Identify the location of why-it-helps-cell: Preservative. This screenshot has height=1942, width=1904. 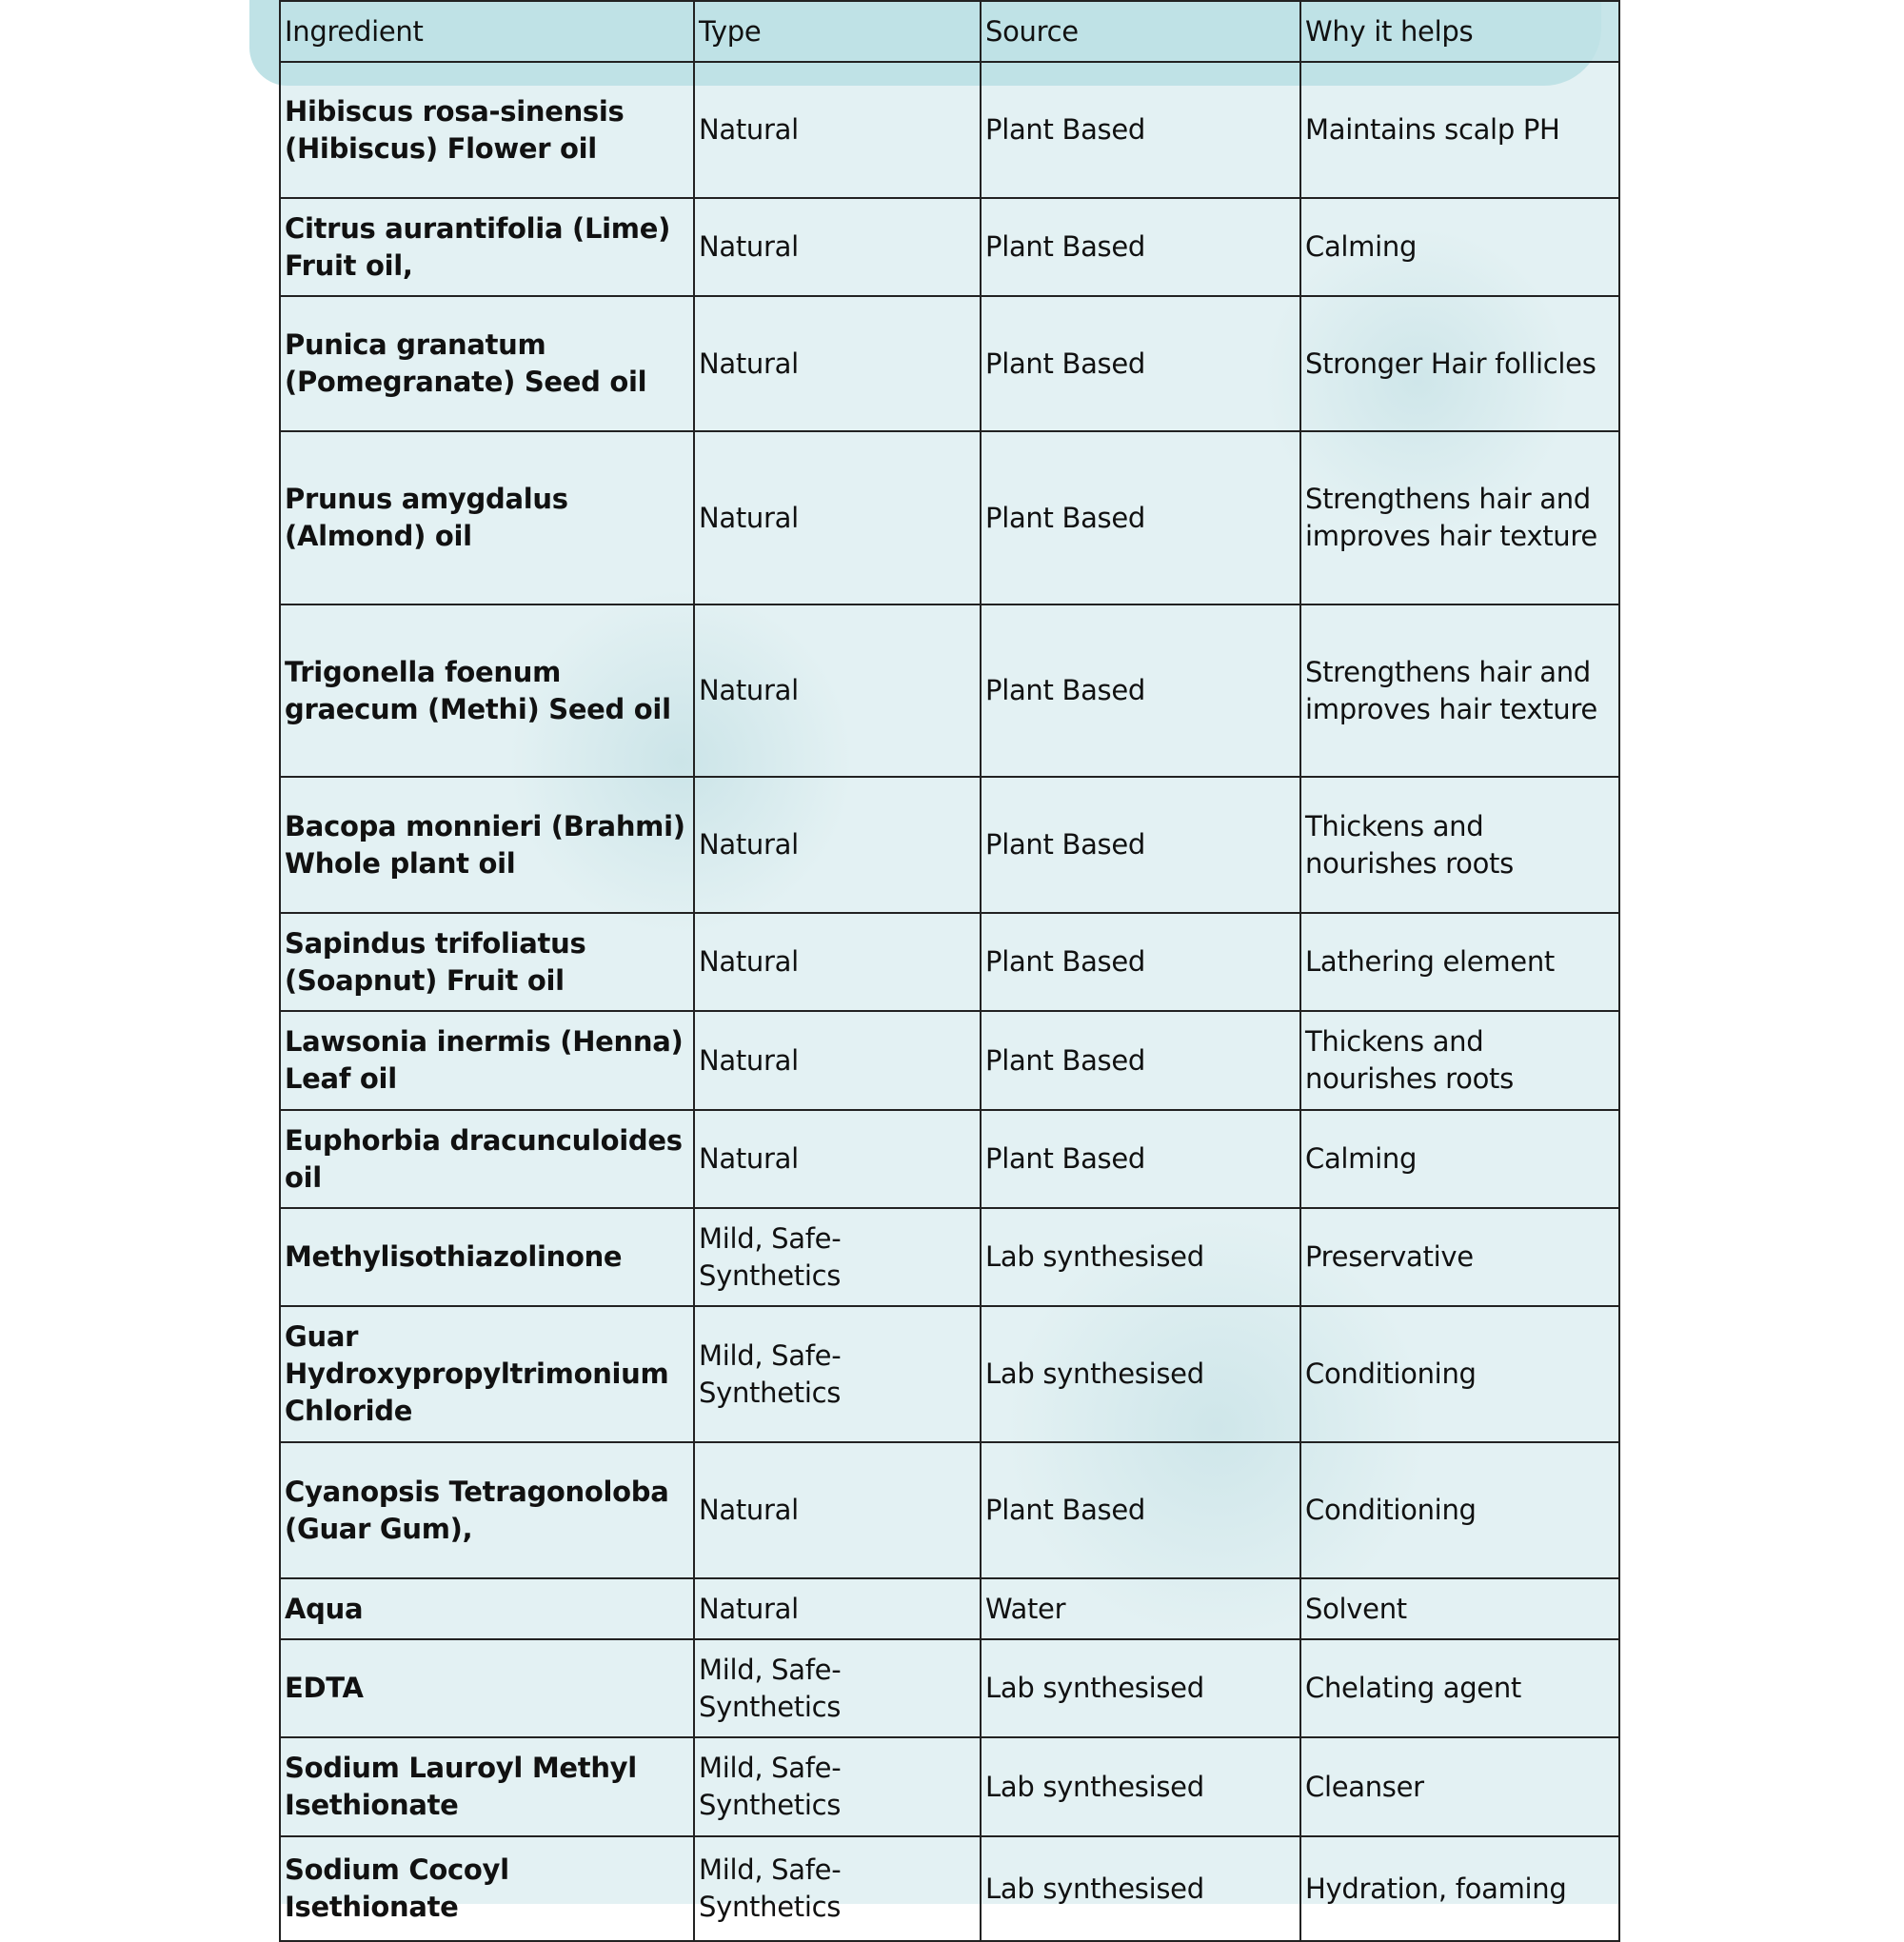
(1459, 1257).